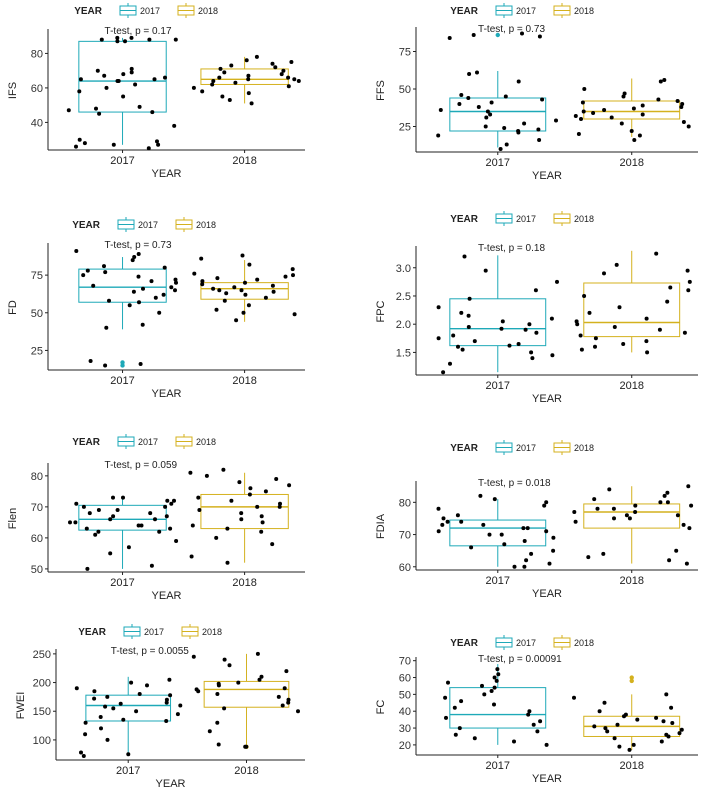  Describe the element at coordinates (631, 386) in the screenshot. I see `x-tick-label: 2018` at that location.